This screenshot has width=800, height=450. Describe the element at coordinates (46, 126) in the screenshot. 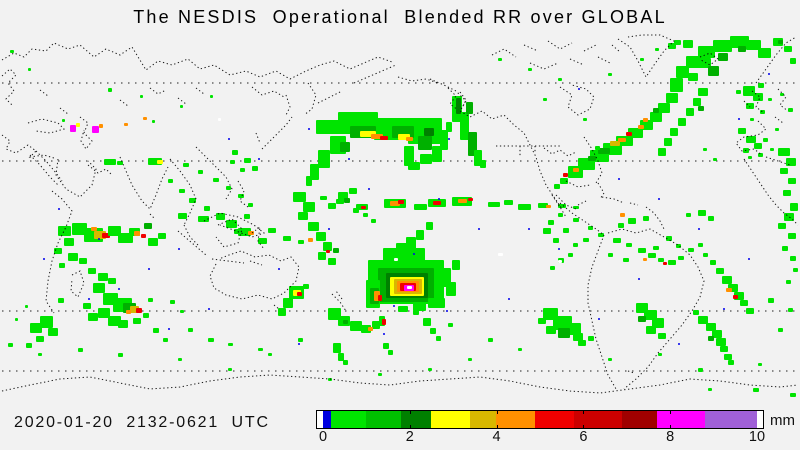

I see `coastline-black-sea` at that location.